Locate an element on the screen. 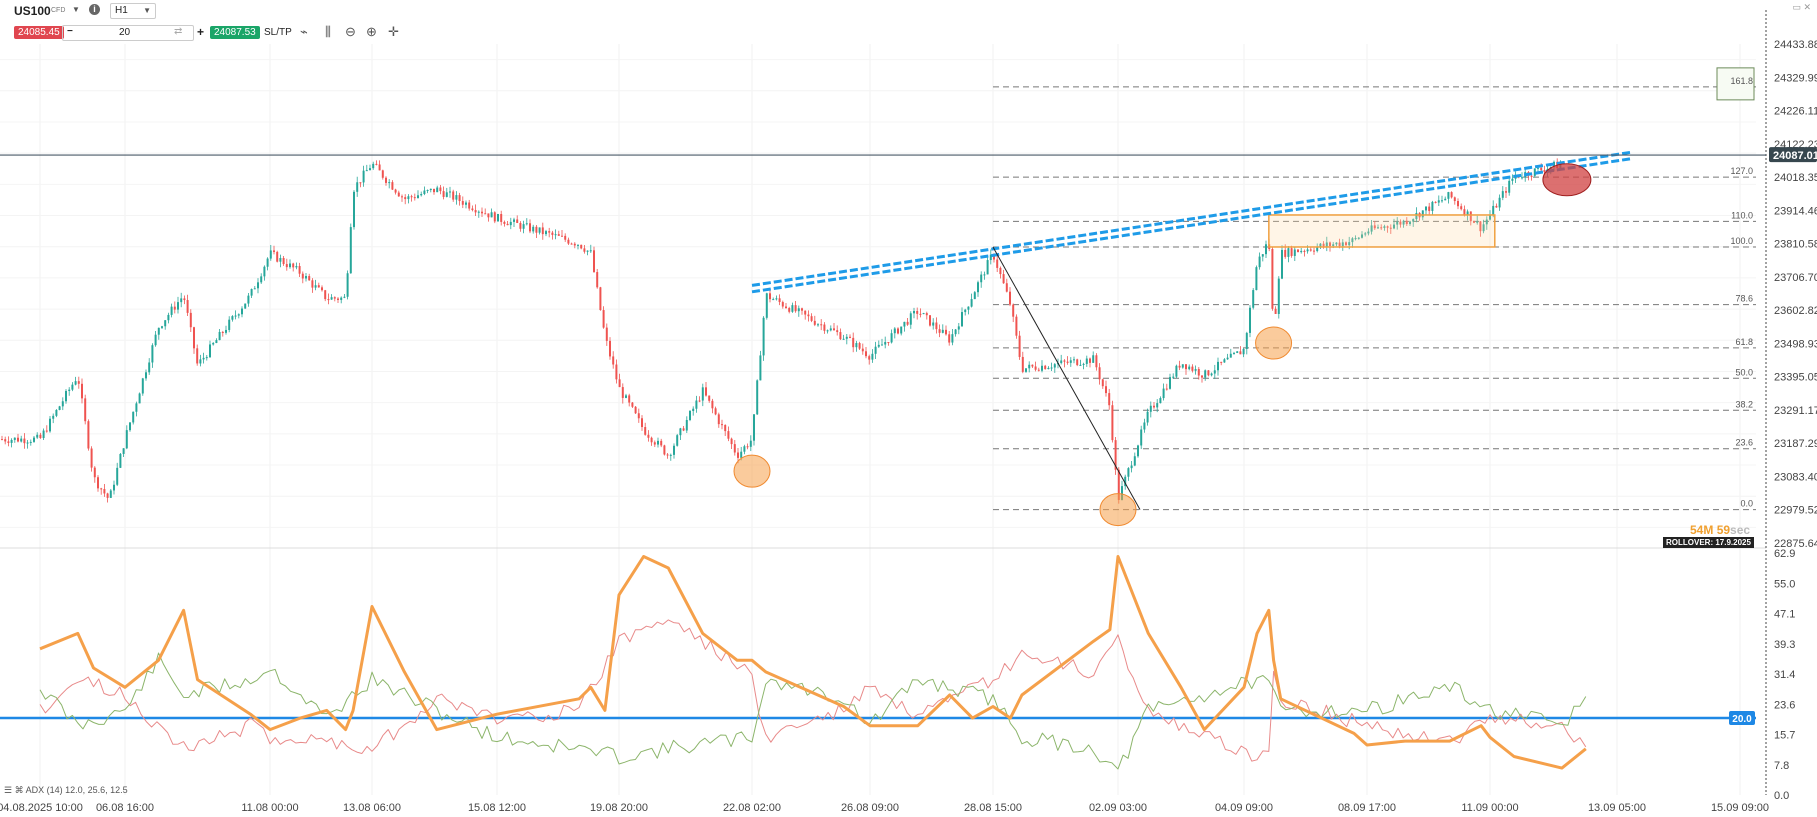 This screenshot has height=817, width=1817. fib-level-label: 161.8 is located at coordinates (1741, 81).